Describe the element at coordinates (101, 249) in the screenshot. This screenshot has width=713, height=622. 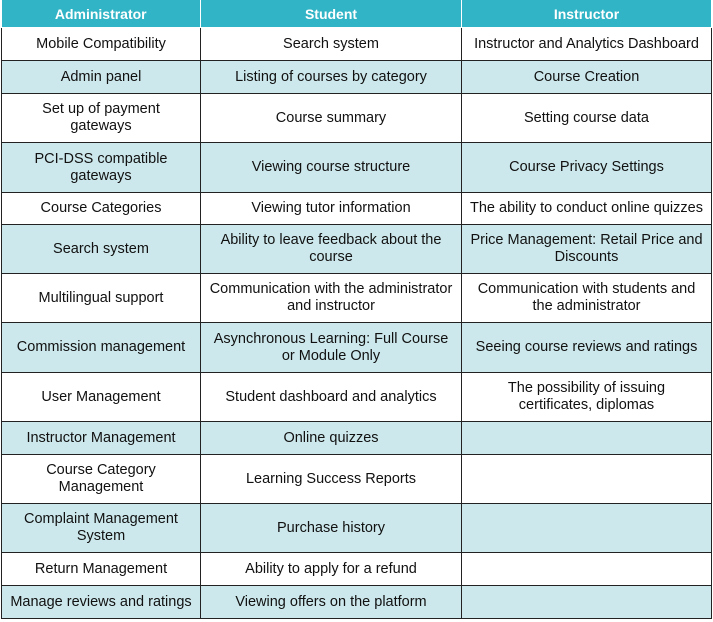
I see `admin-cell: Search system` at that location.